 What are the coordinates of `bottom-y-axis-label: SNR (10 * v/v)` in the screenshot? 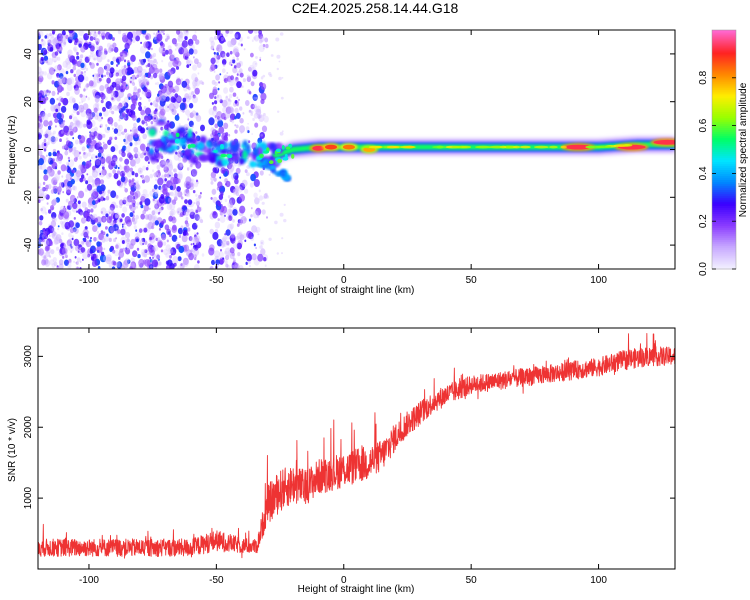 It's located at (12, 450).